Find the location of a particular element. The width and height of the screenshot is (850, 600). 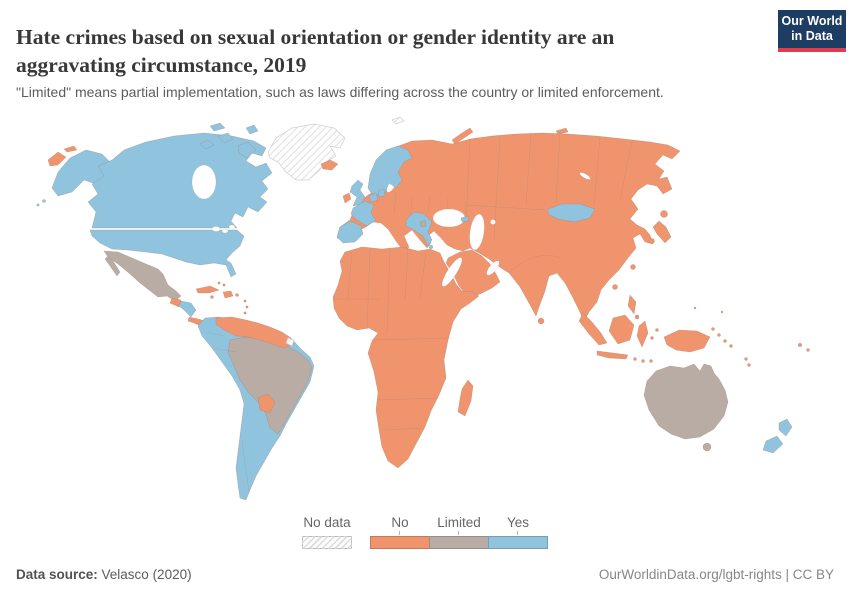

region-mongolia is located at coordinates (571, 213).